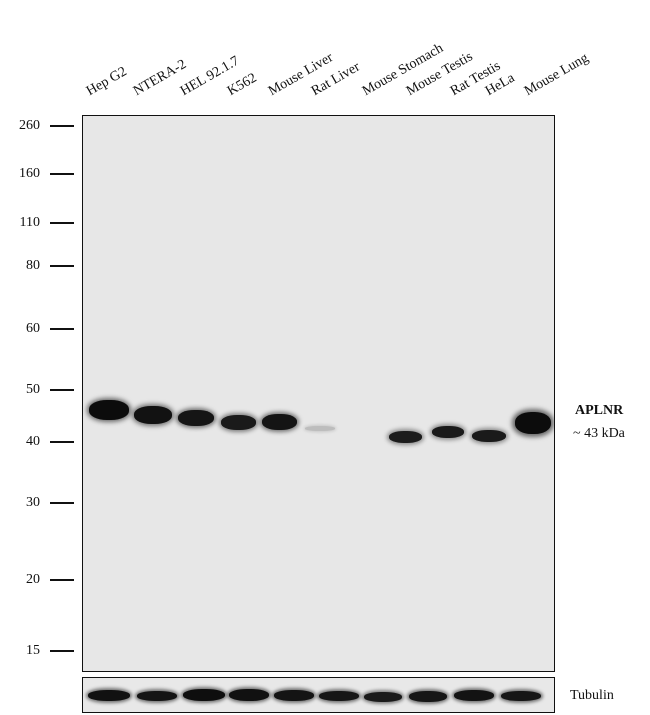 This screenshot has height=715, width=650. What do you see at coordinates (33, 265) in the screenshot?
I see `marker-80: 80` at bounding box center [33, 265].